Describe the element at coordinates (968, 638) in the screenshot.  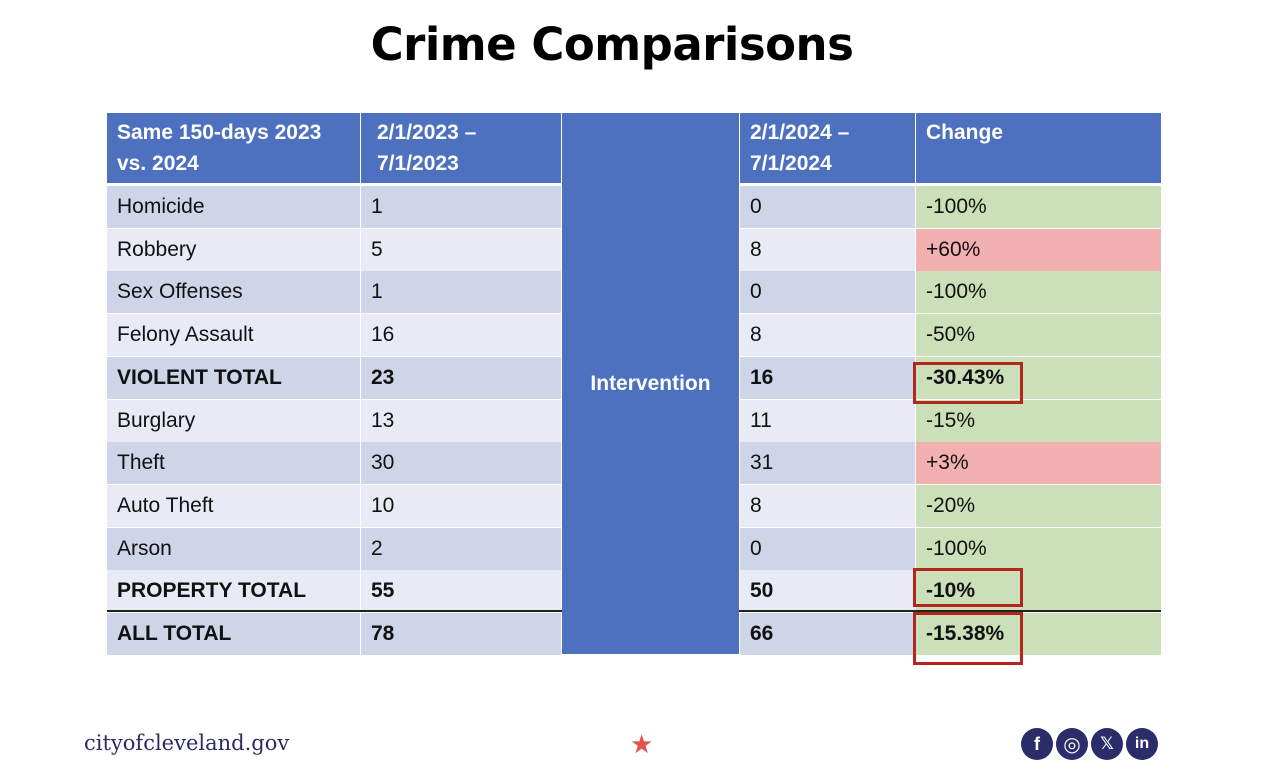
I see `highlight-all-total-change` at that location.